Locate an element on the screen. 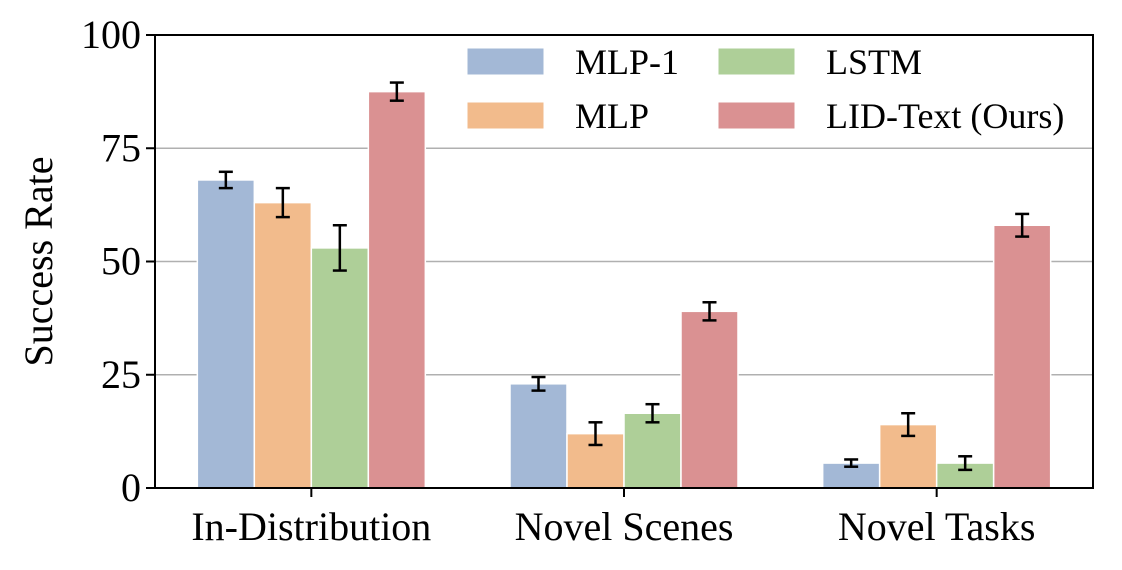 This screenshot has height=570, width=1122. y-tick-label: 0 is located at coordinates (131, 487).